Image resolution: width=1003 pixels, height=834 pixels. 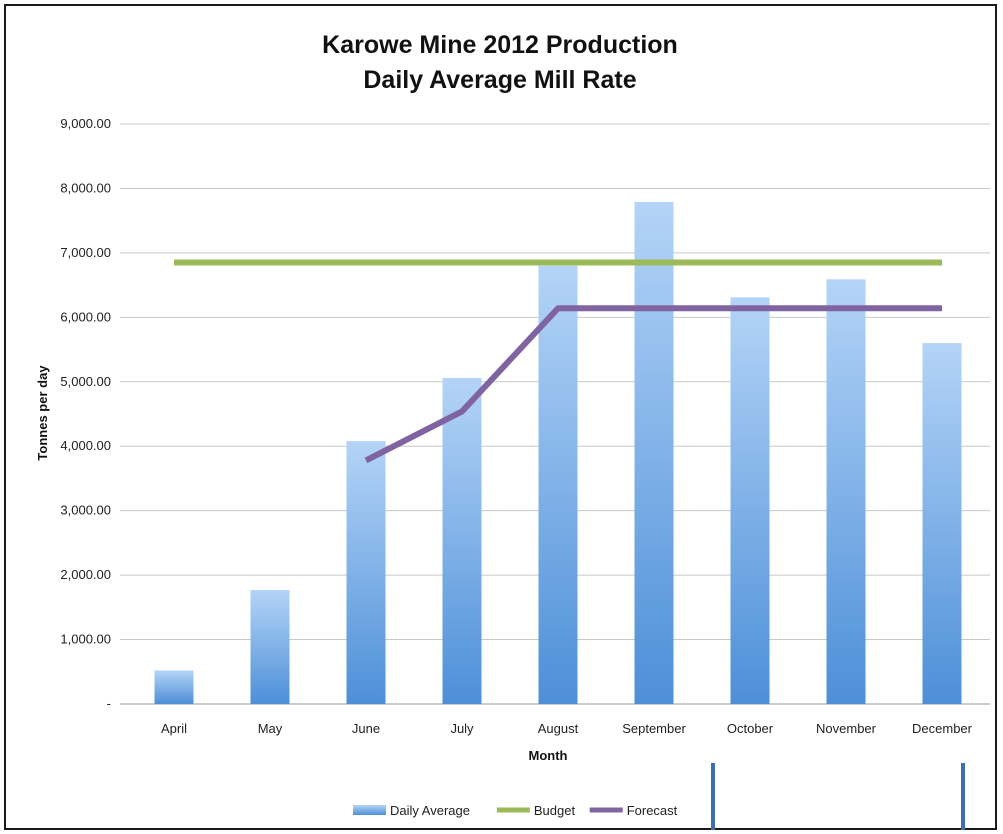 I want to click on y-tick-label: 4,000.00, so click(x=85, y=445).